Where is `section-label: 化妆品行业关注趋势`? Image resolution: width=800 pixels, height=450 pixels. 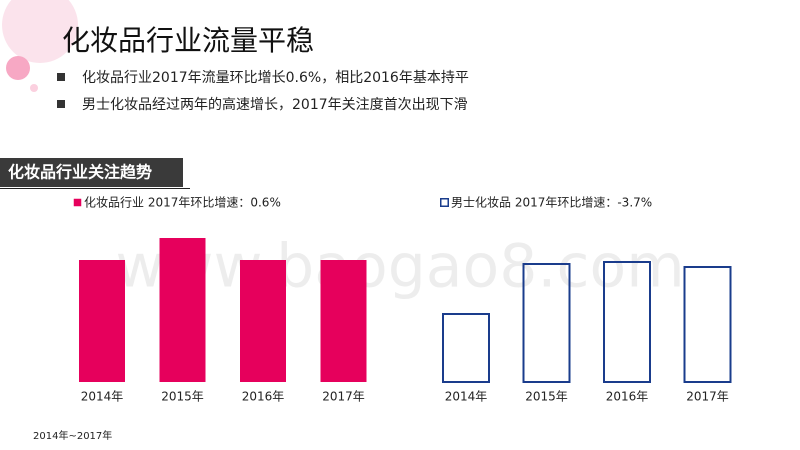
section-label: 化妆品行业关注趋势 is located at coordinates (80, 172).